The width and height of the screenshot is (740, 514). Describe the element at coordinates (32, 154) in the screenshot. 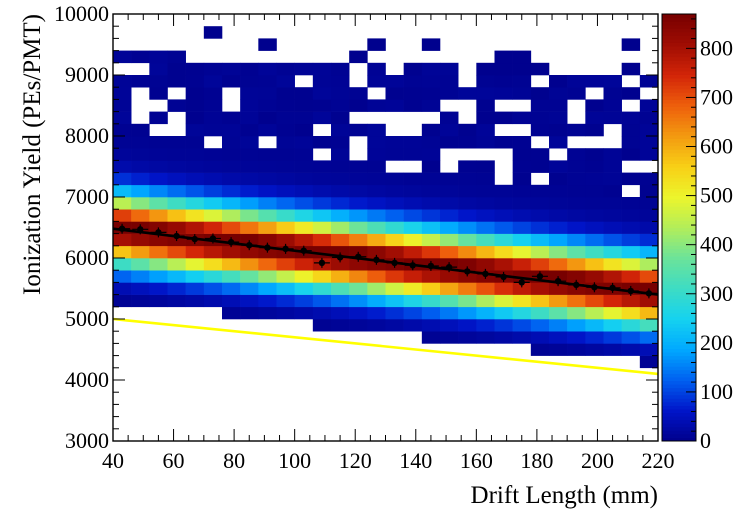

I see `y-axis-title: Ionization Yield (PEs/PMT)` at that location.